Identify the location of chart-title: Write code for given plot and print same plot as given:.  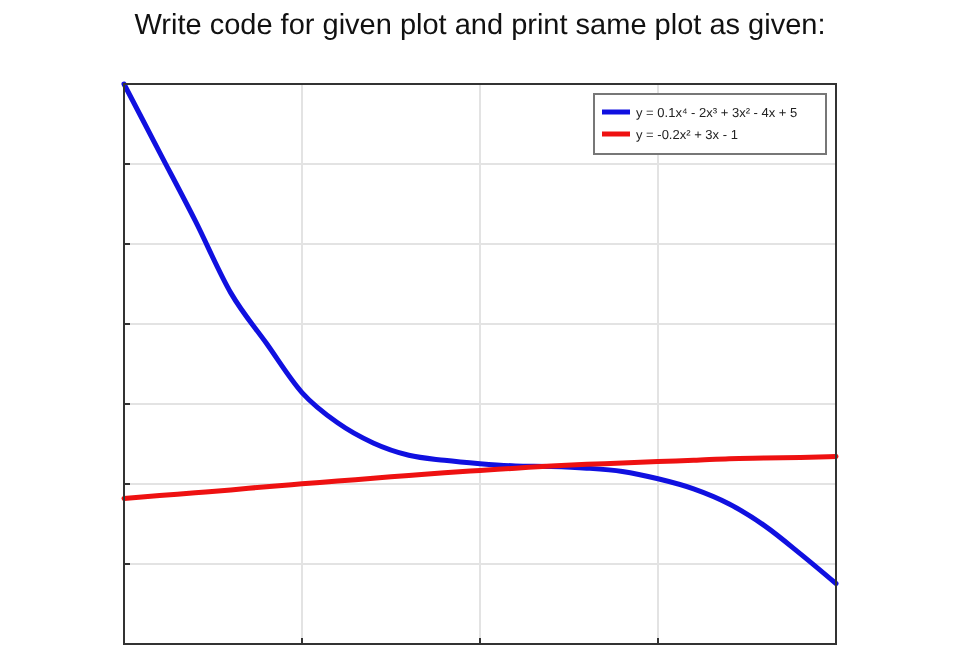
(480, 26).